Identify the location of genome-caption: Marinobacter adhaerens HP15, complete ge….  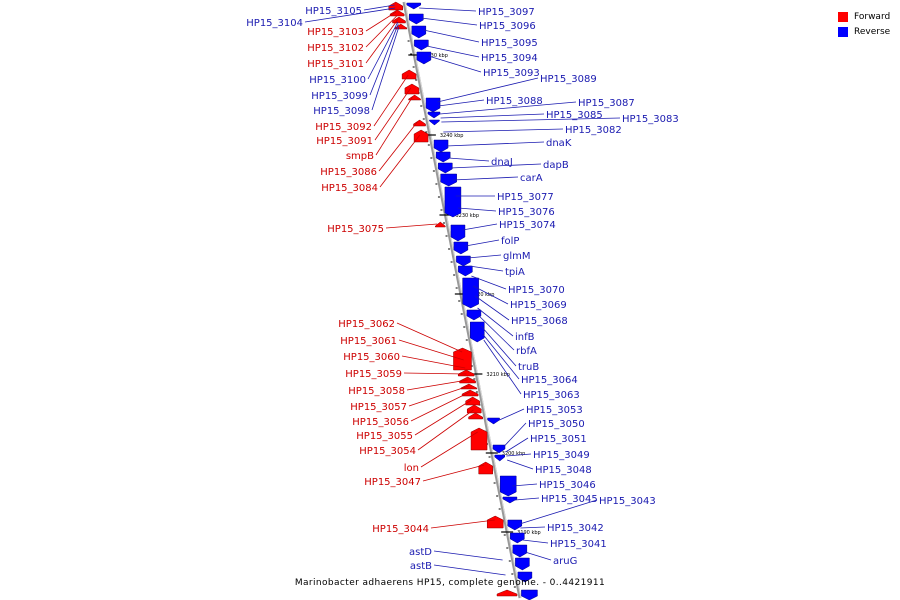
(450, 583).